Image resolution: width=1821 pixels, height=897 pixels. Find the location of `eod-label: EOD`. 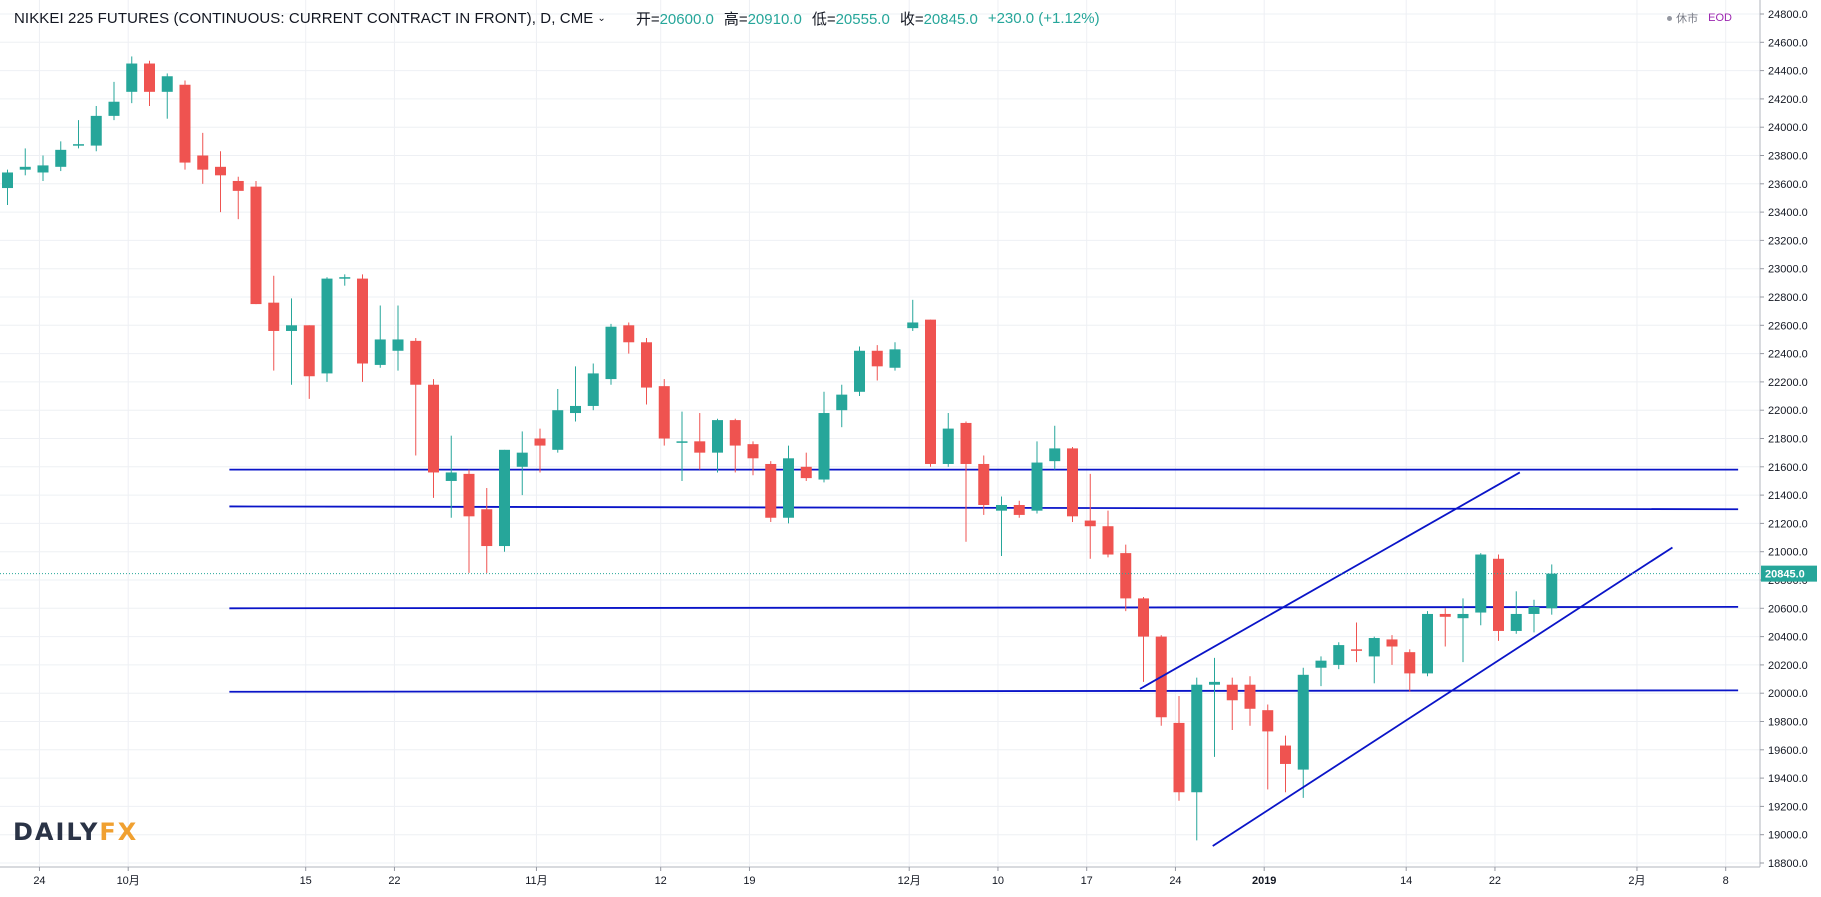

eod-label: EOD is located at coordinates (1720, 18).